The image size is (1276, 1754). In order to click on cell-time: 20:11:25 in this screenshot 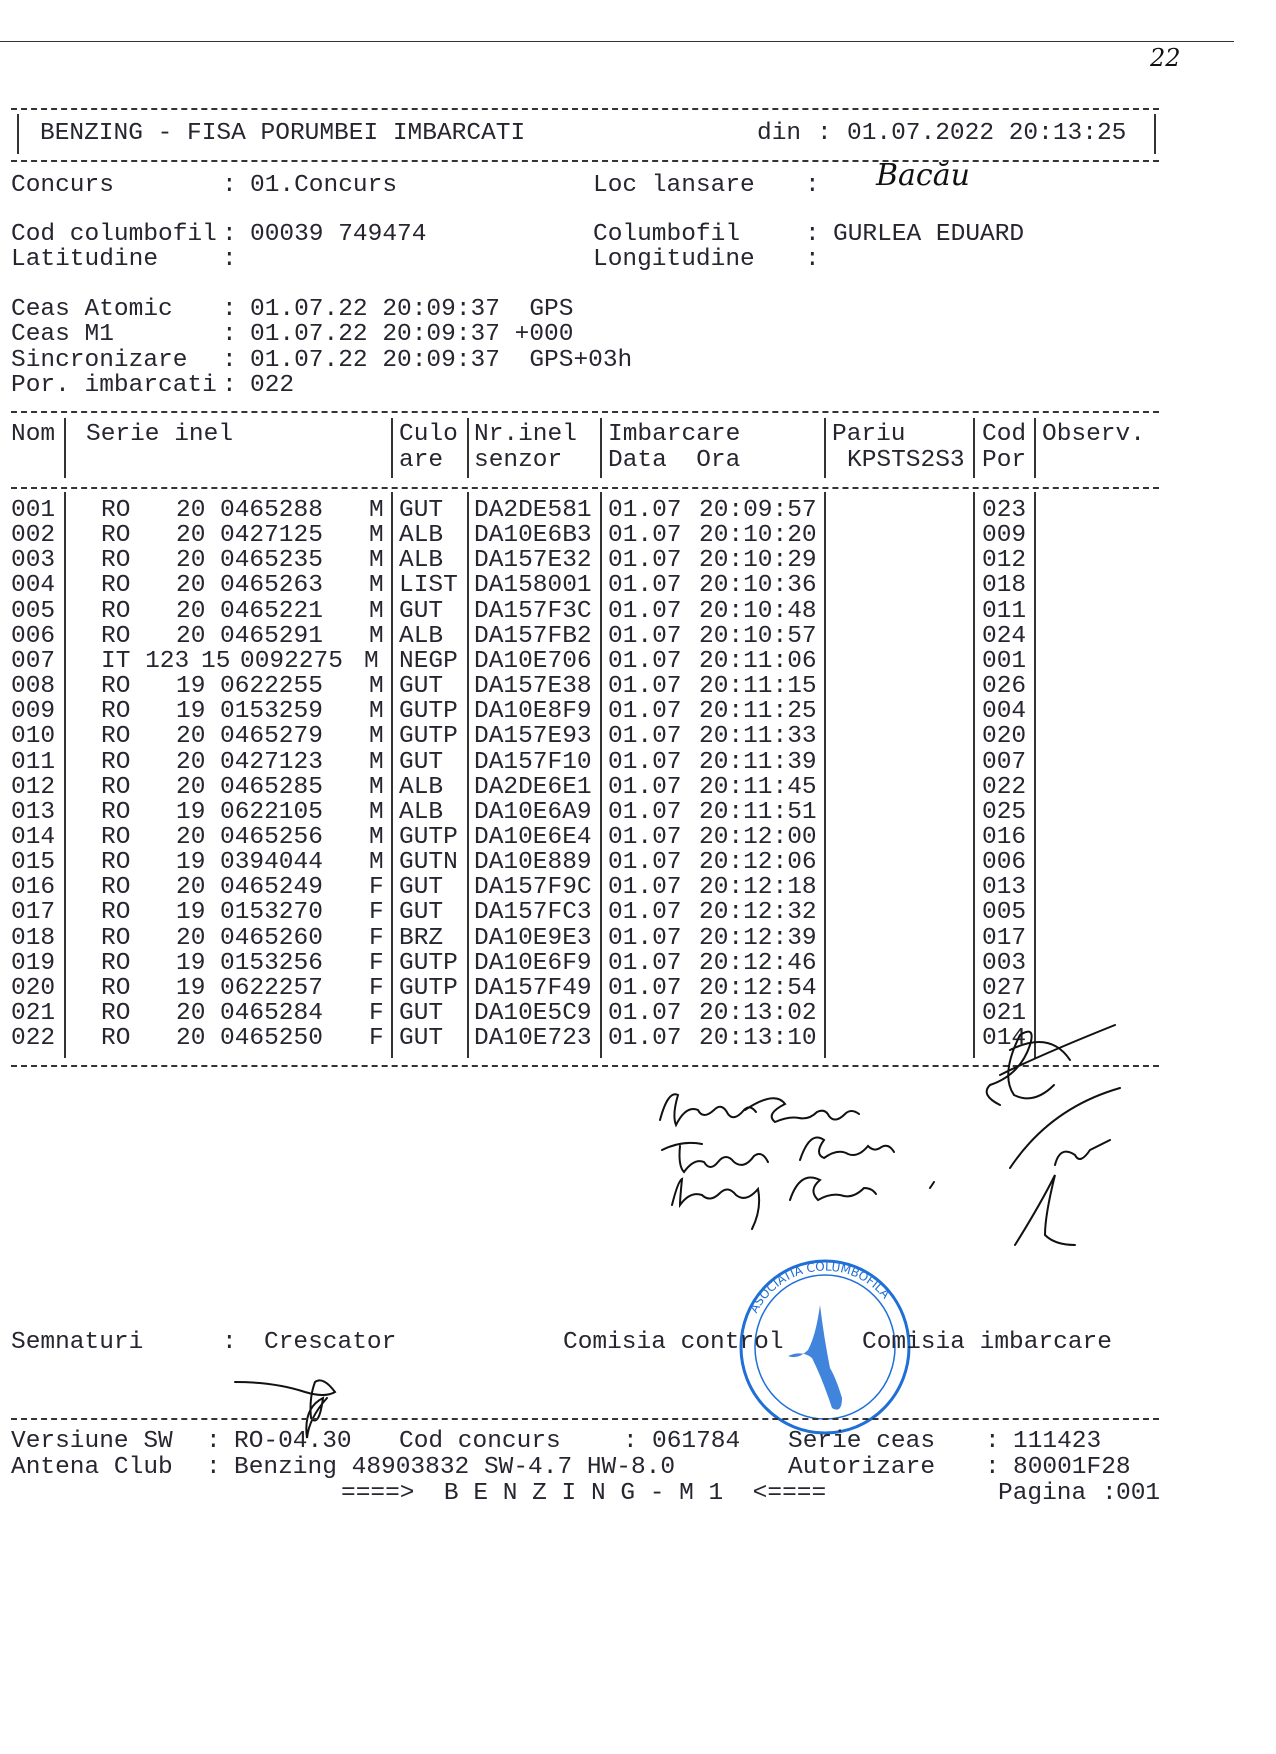, I will do `click(758, 712)`.